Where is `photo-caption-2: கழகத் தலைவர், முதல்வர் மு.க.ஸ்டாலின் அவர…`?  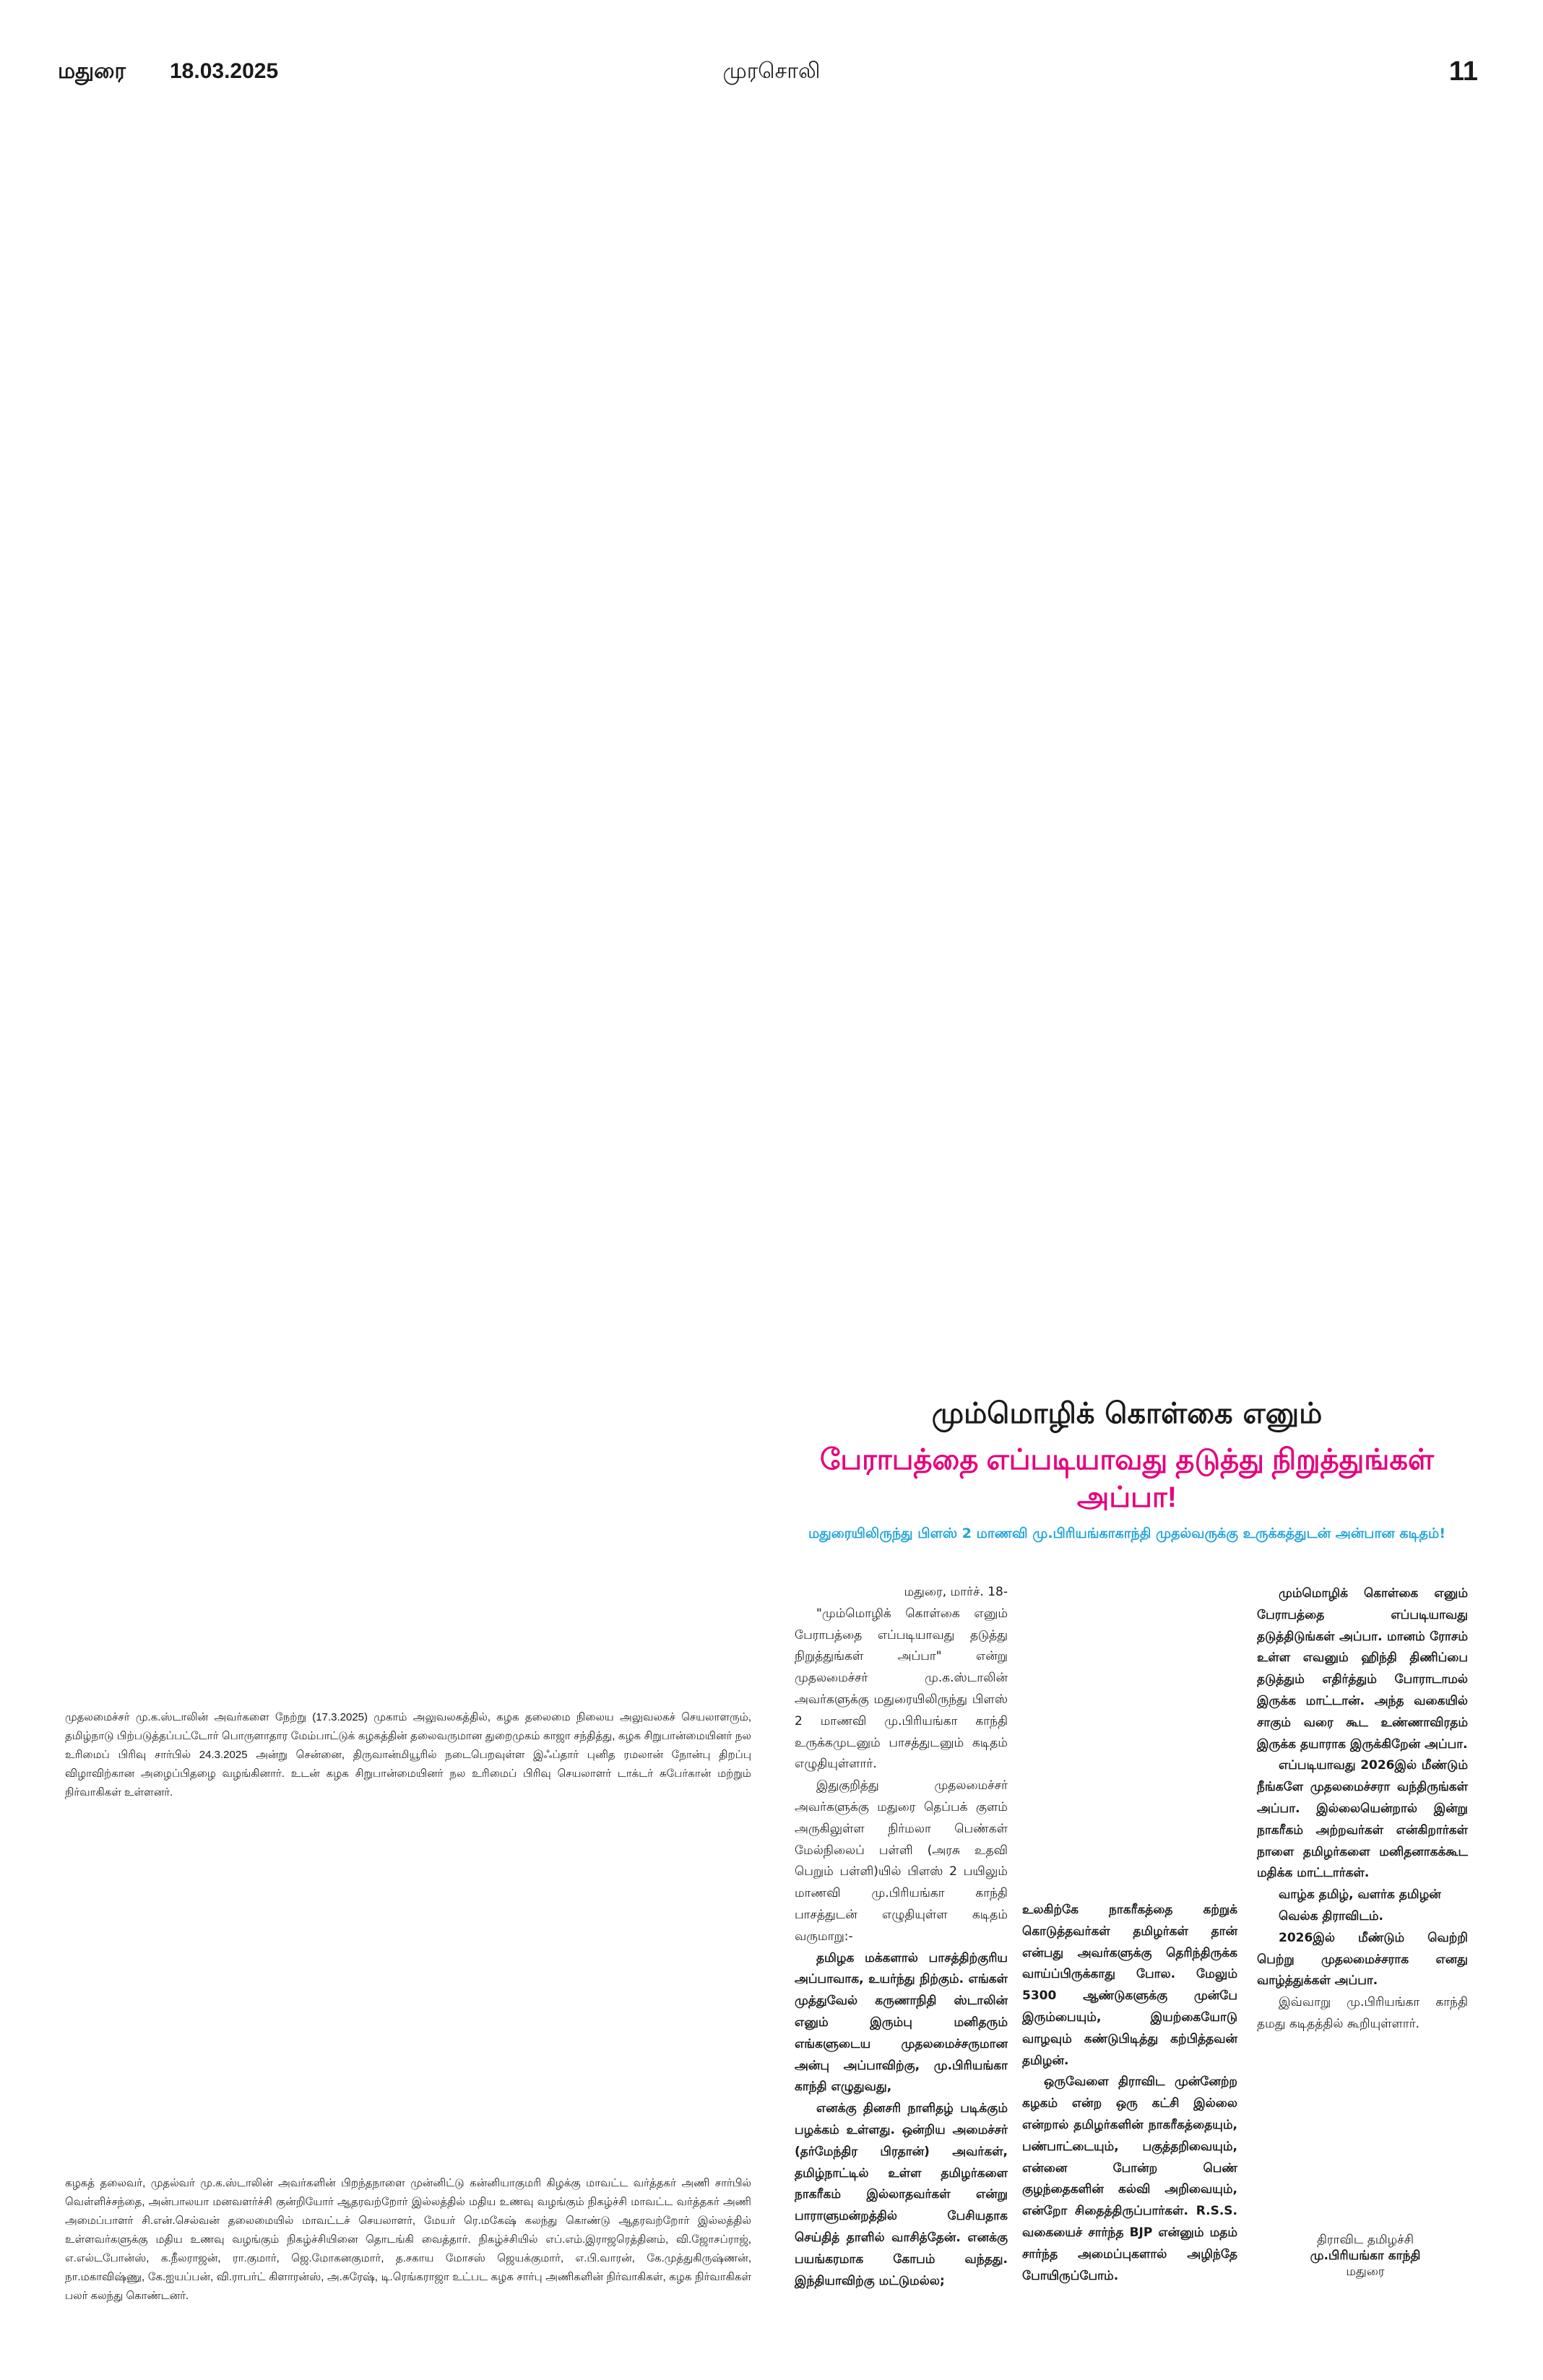 photo-caption-2: கழகத் தலைவர், முதல்வர் மு.க.ஸ்டாலின் அவர… is located at coordinates (408, 2239).